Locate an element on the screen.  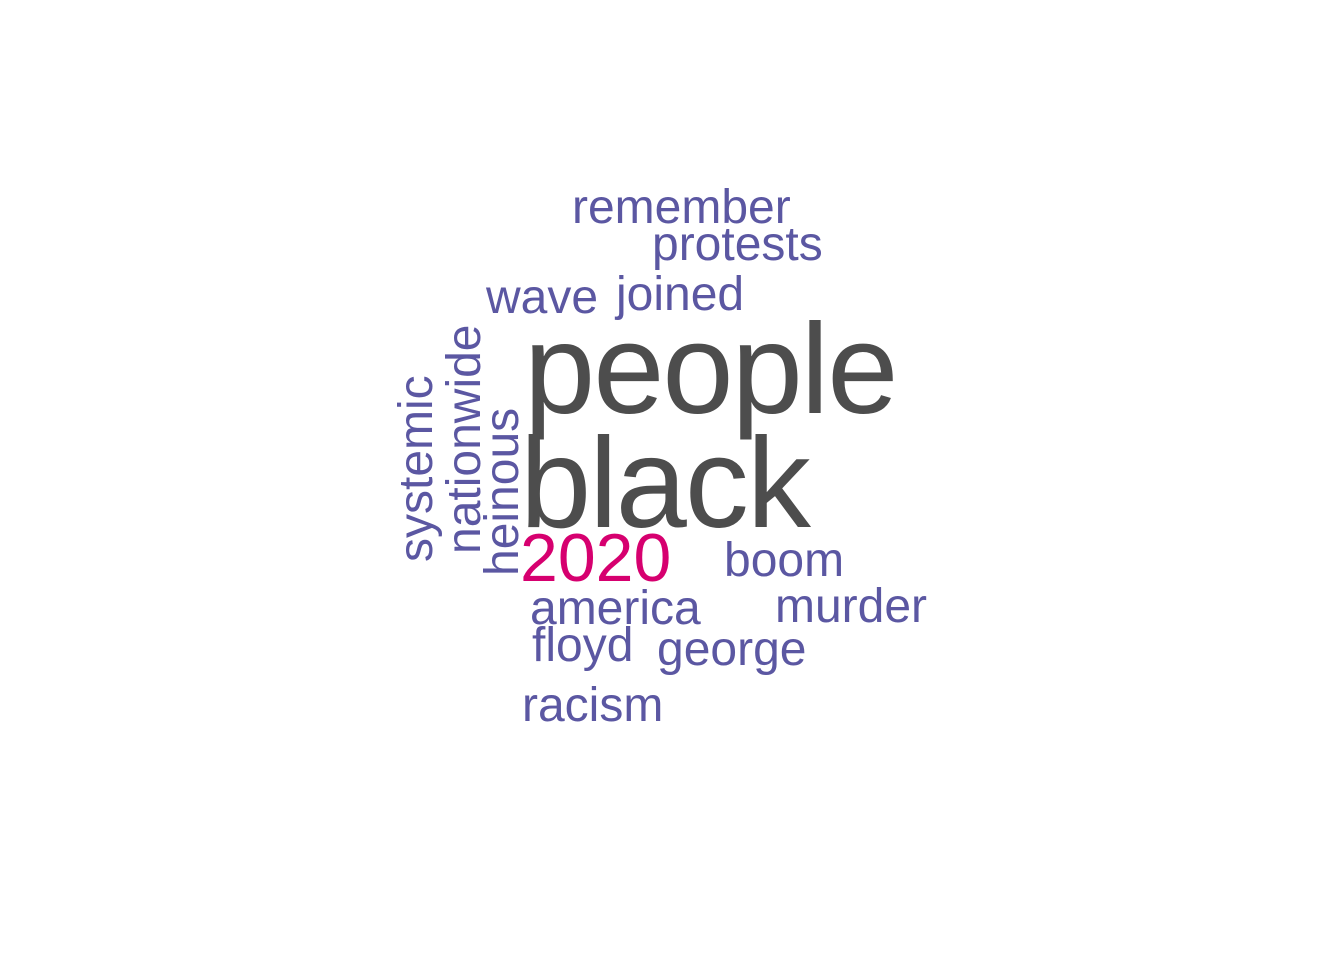
word-boom: boom is located at coordinates (784, 560).